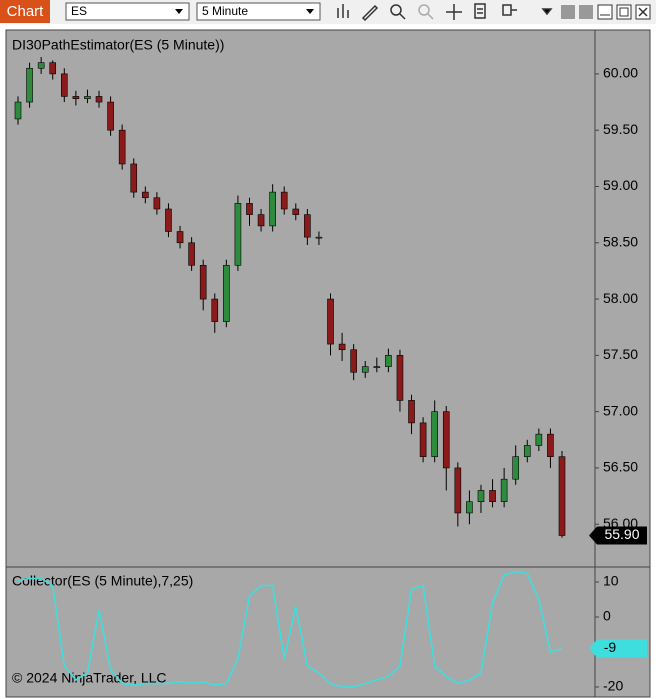 The image size is (656, 699). I want to click on y-tick-label: 59.50, so click(620, 129).